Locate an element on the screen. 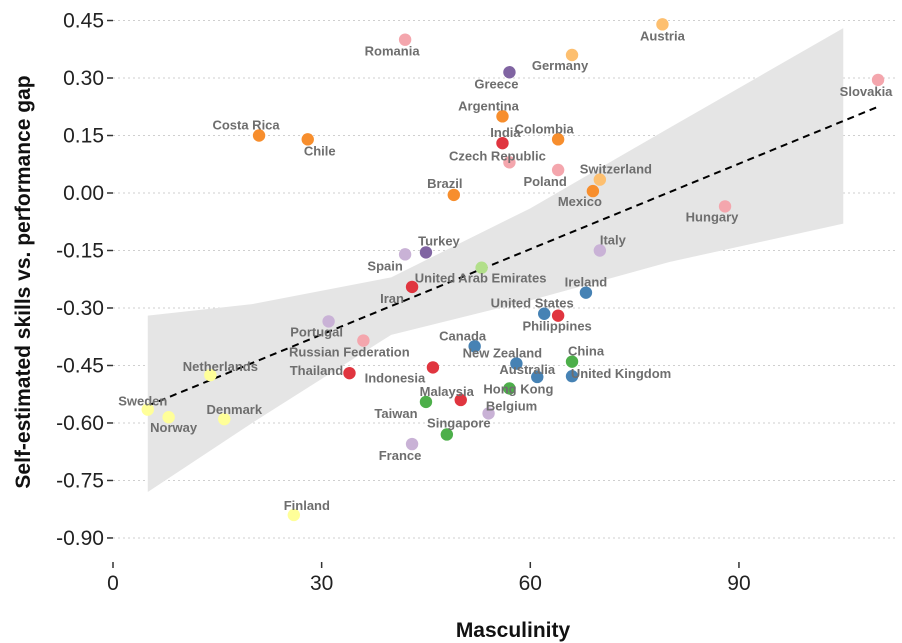 The height and width of the screenshot is (643, 902). point-label: Switzerland is located at coordinates (616, 169).